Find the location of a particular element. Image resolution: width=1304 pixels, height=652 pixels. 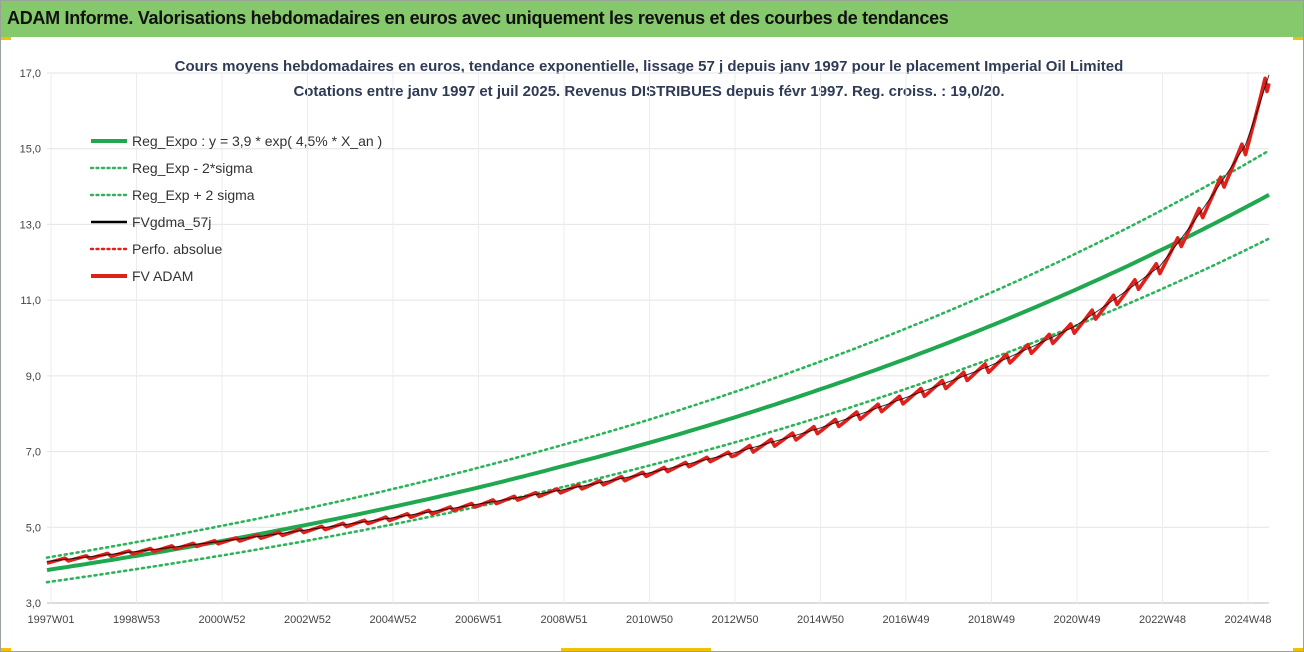

legend-label: Reg_Exp + 2 sigma is located at coordinates (193, 195).